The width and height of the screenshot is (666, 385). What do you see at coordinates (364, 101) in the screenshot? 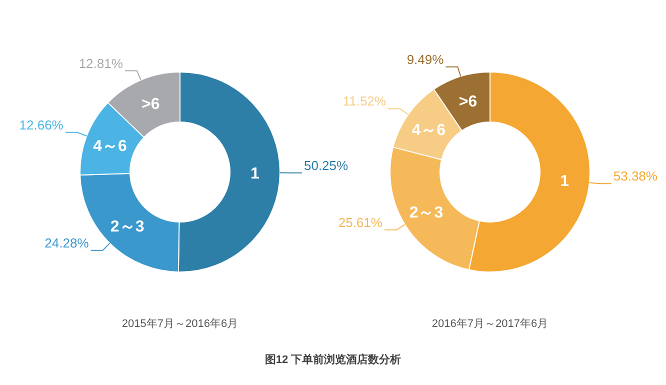
I see `data-label: 11.52%` at bounding box center [364, 101].